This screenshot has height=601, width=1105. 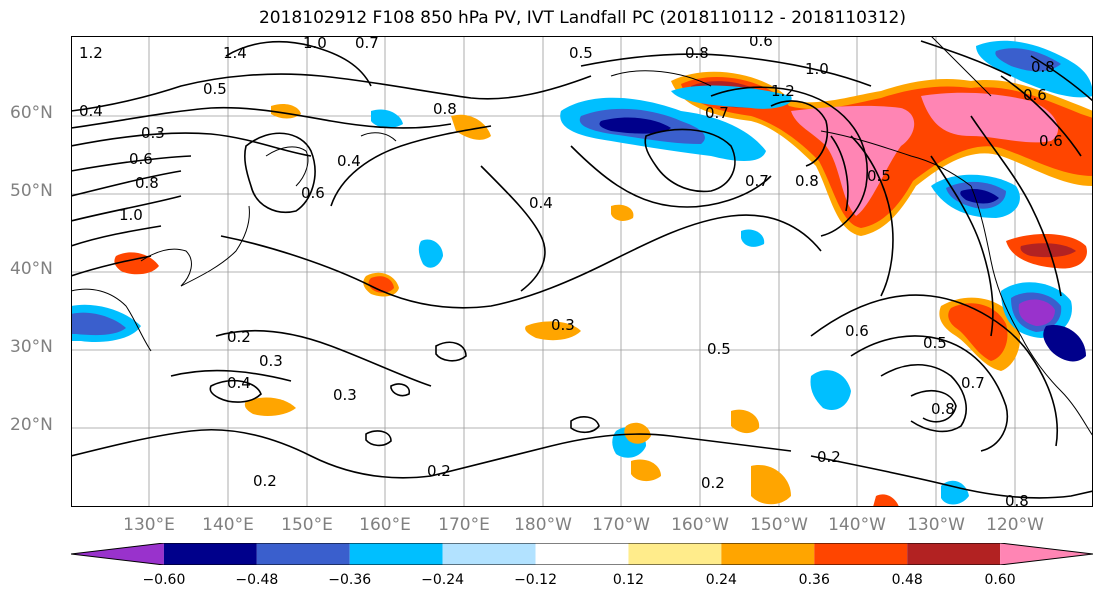 I want to click on colorbar-tick-label: 0.60, so click(x=1000, y=580).